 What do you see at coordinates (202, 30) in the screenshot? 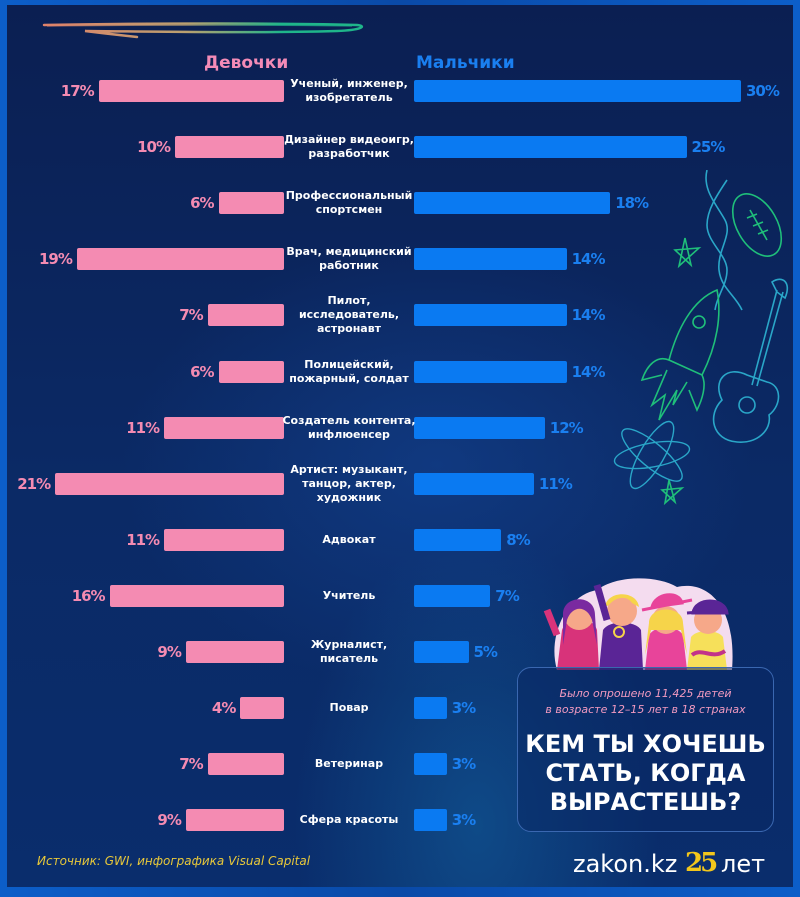
I see `decorative-brush-stroke` at bounding box center [202, 30].